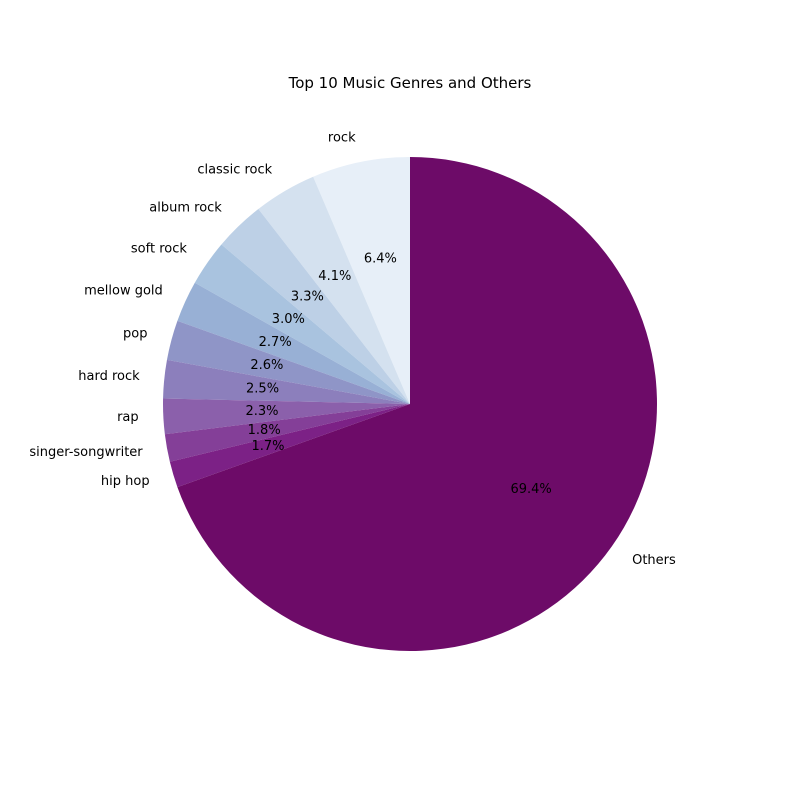  What do you see at coordinates (342, 137) in the screenshot?
I see `slice-label-rock: rock` at bounding box center [342, 137].